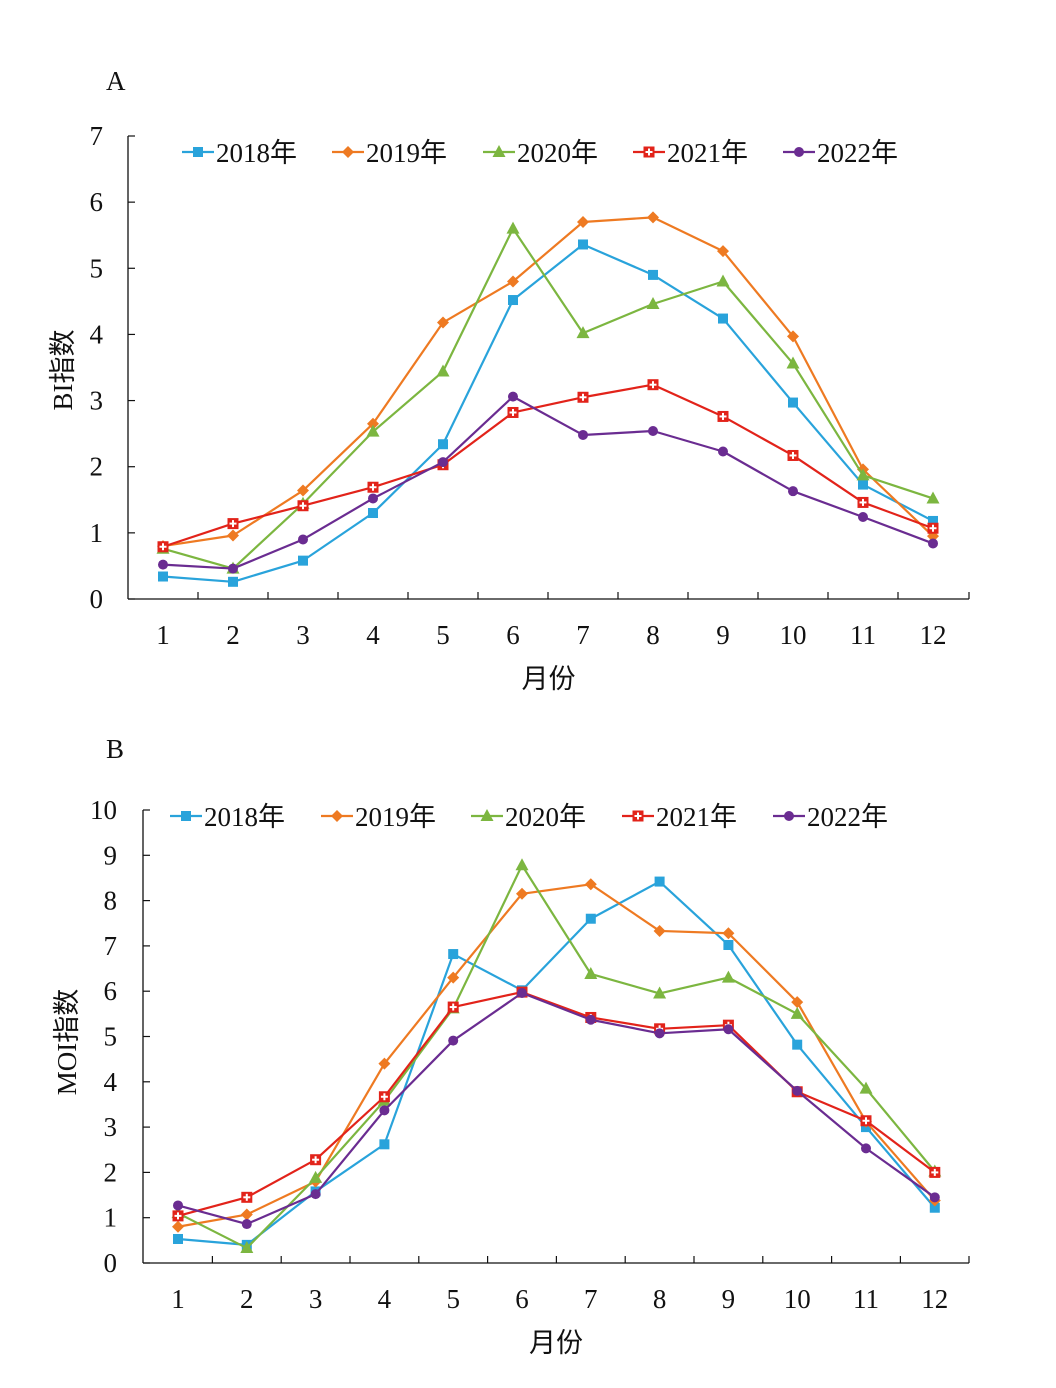 Image resolution: width=1056 pixels, height=1388 pixels. Describe the element at coordinates (797, 1299) in the screenshot. I see `chart2-x-tick-label: 10` at that location.